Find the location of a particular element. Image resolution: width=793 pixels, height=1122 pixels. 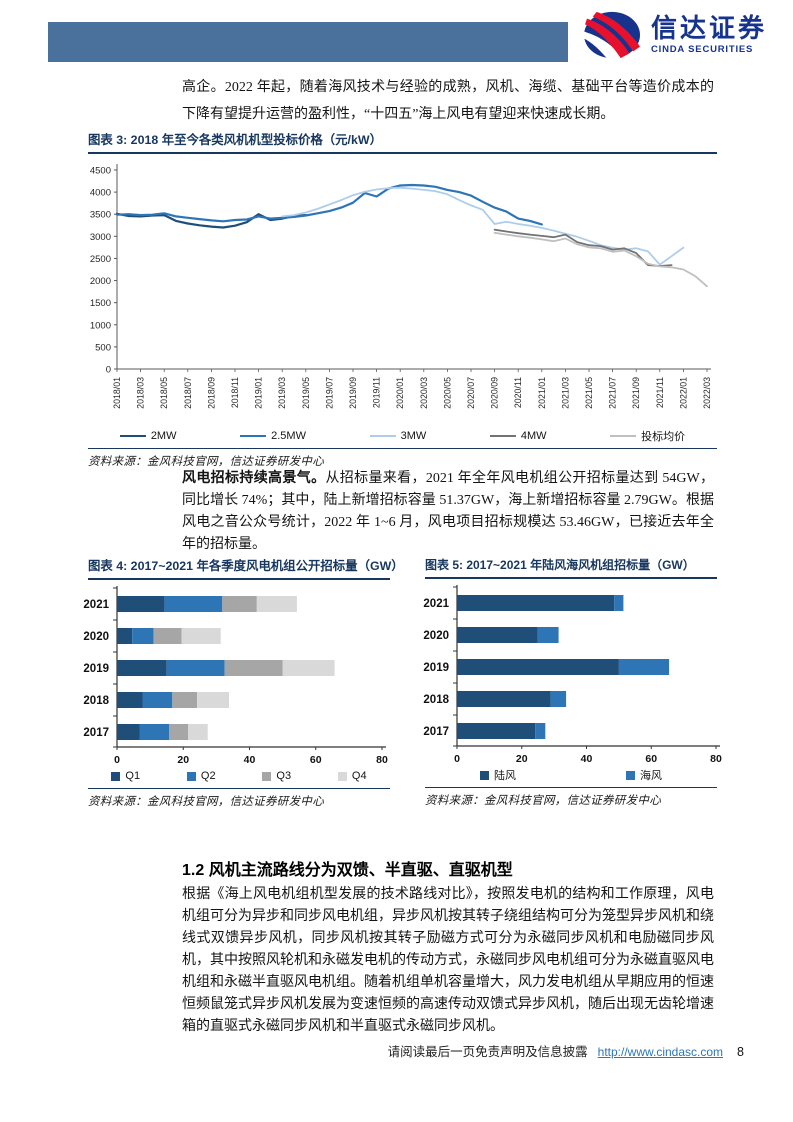

figure-5-caption: 图表 5: 2017~2021 年陆风海风机组招标量（GW） is located at coordinates (571, 567).